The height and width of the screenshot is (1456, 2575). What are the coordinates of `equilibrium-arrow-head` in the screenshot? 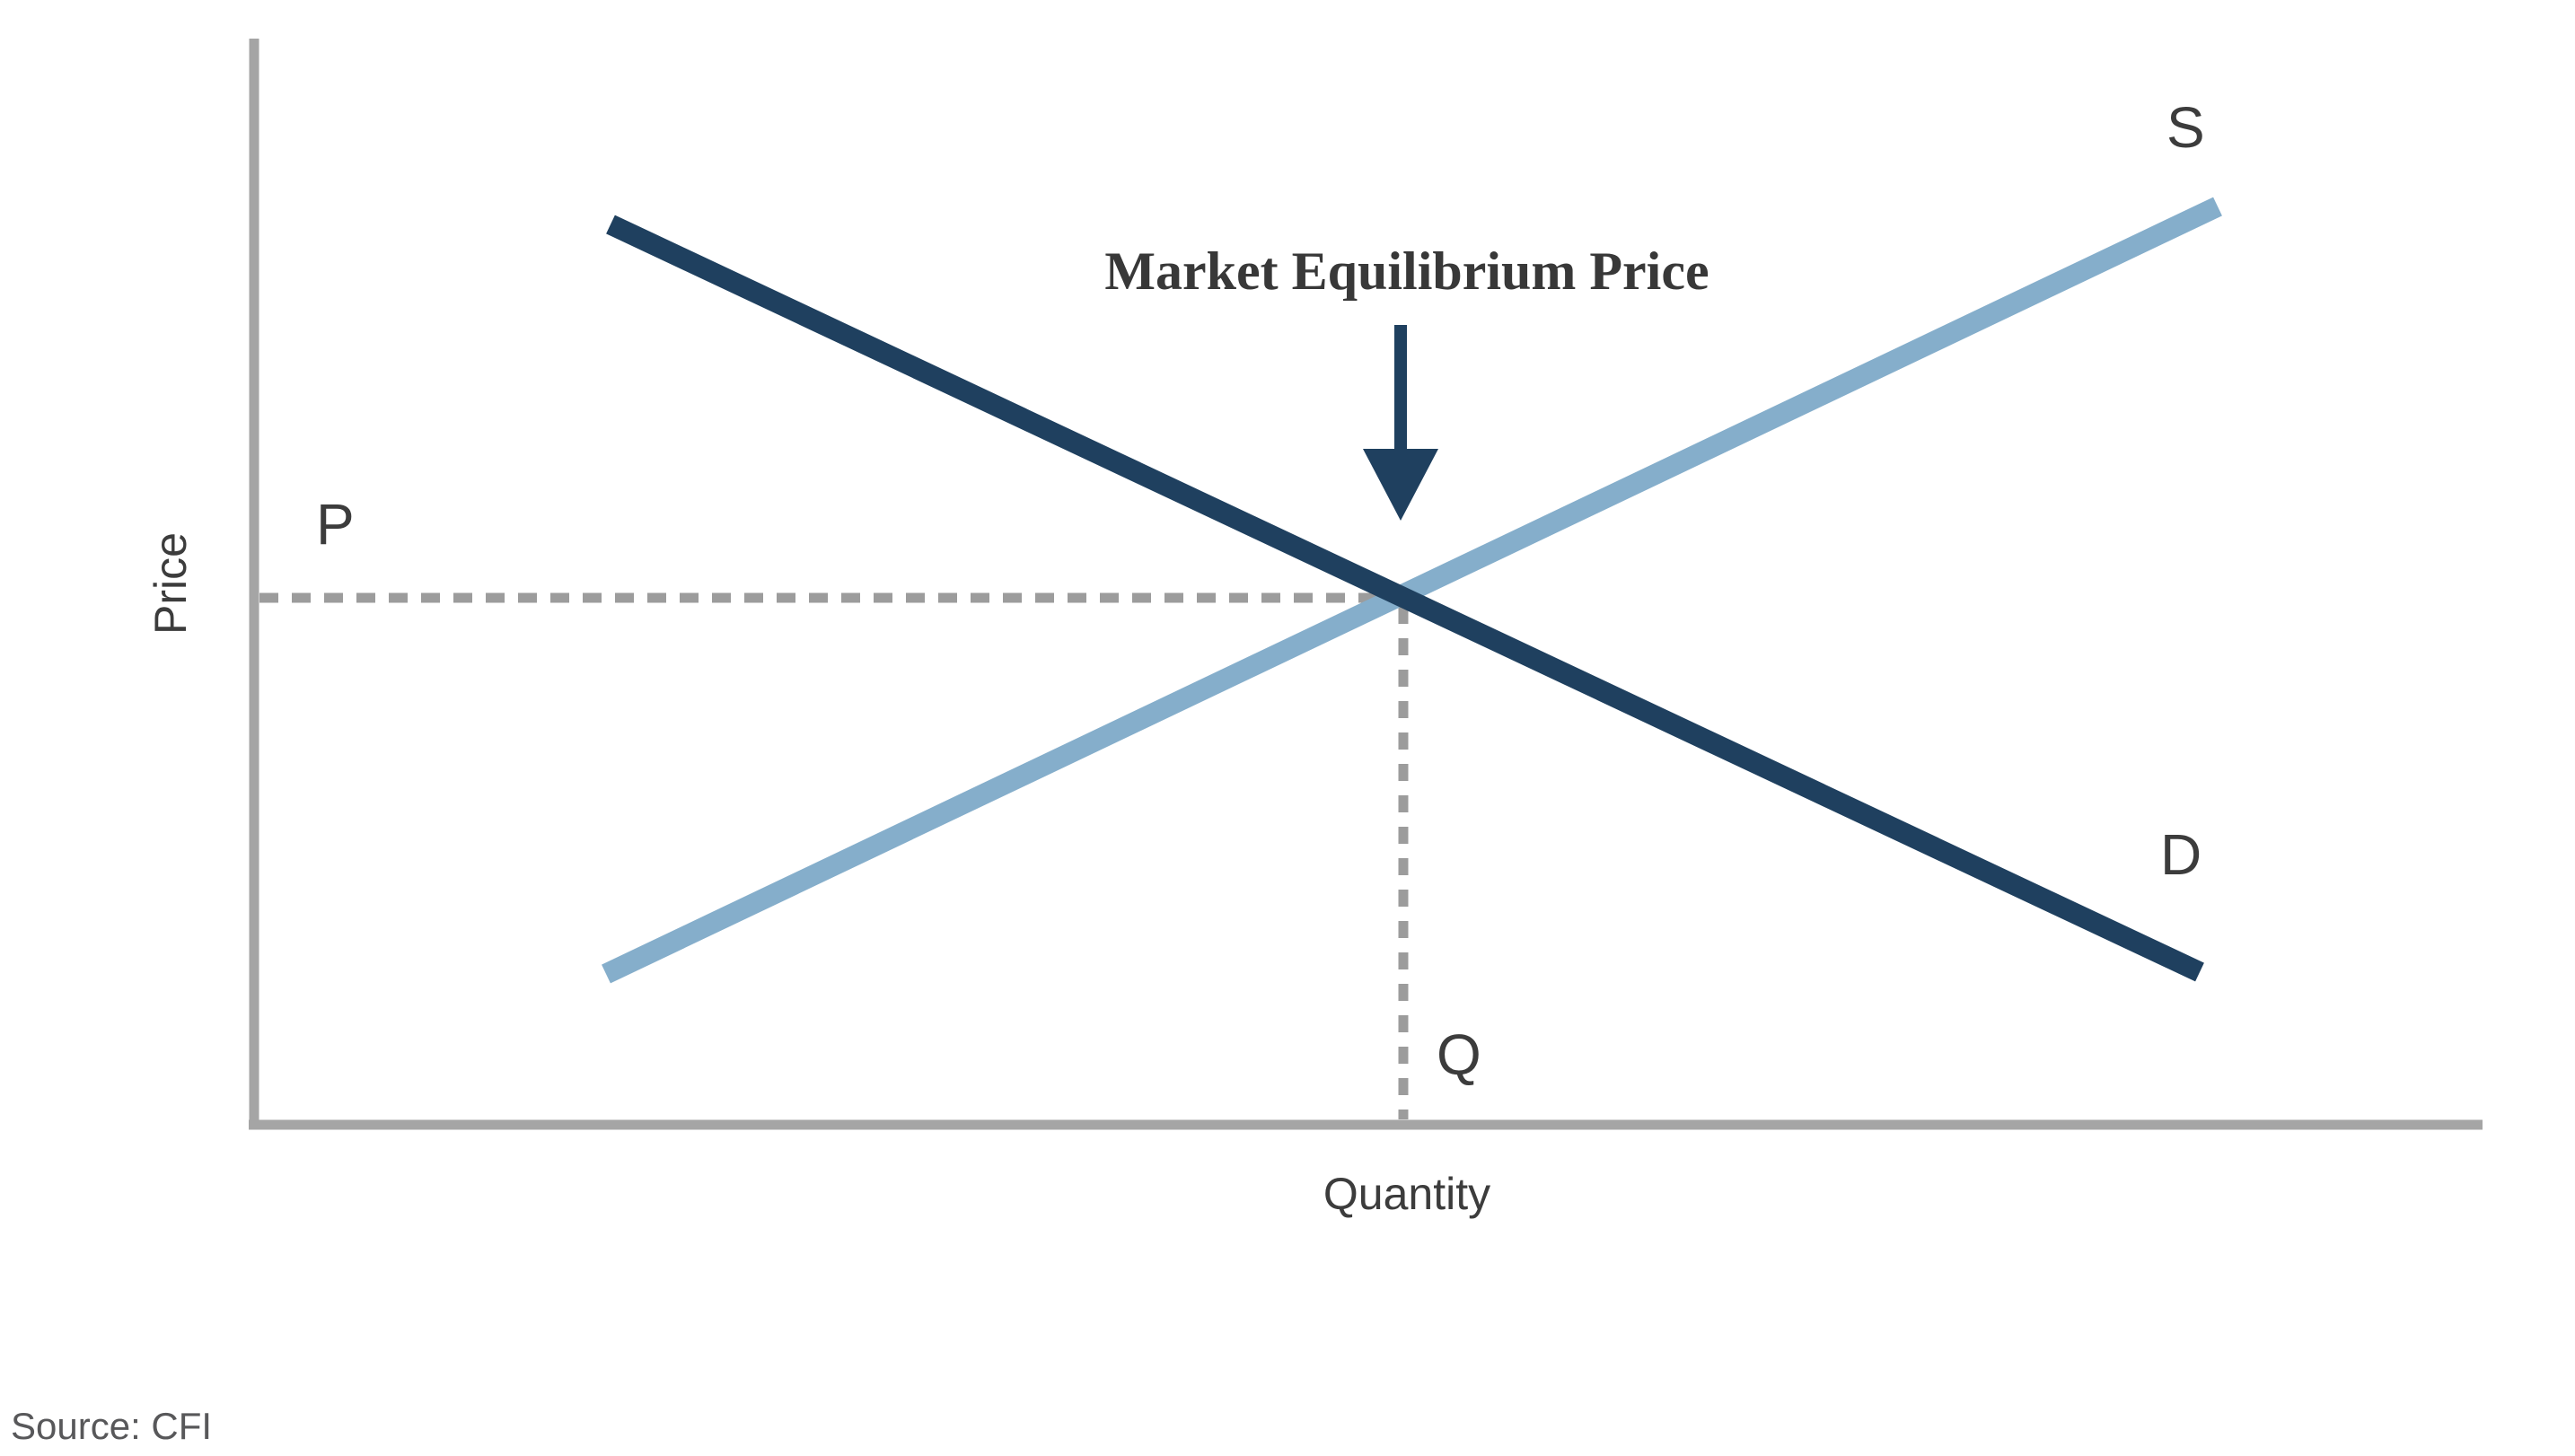 It's located at (1401, 485).